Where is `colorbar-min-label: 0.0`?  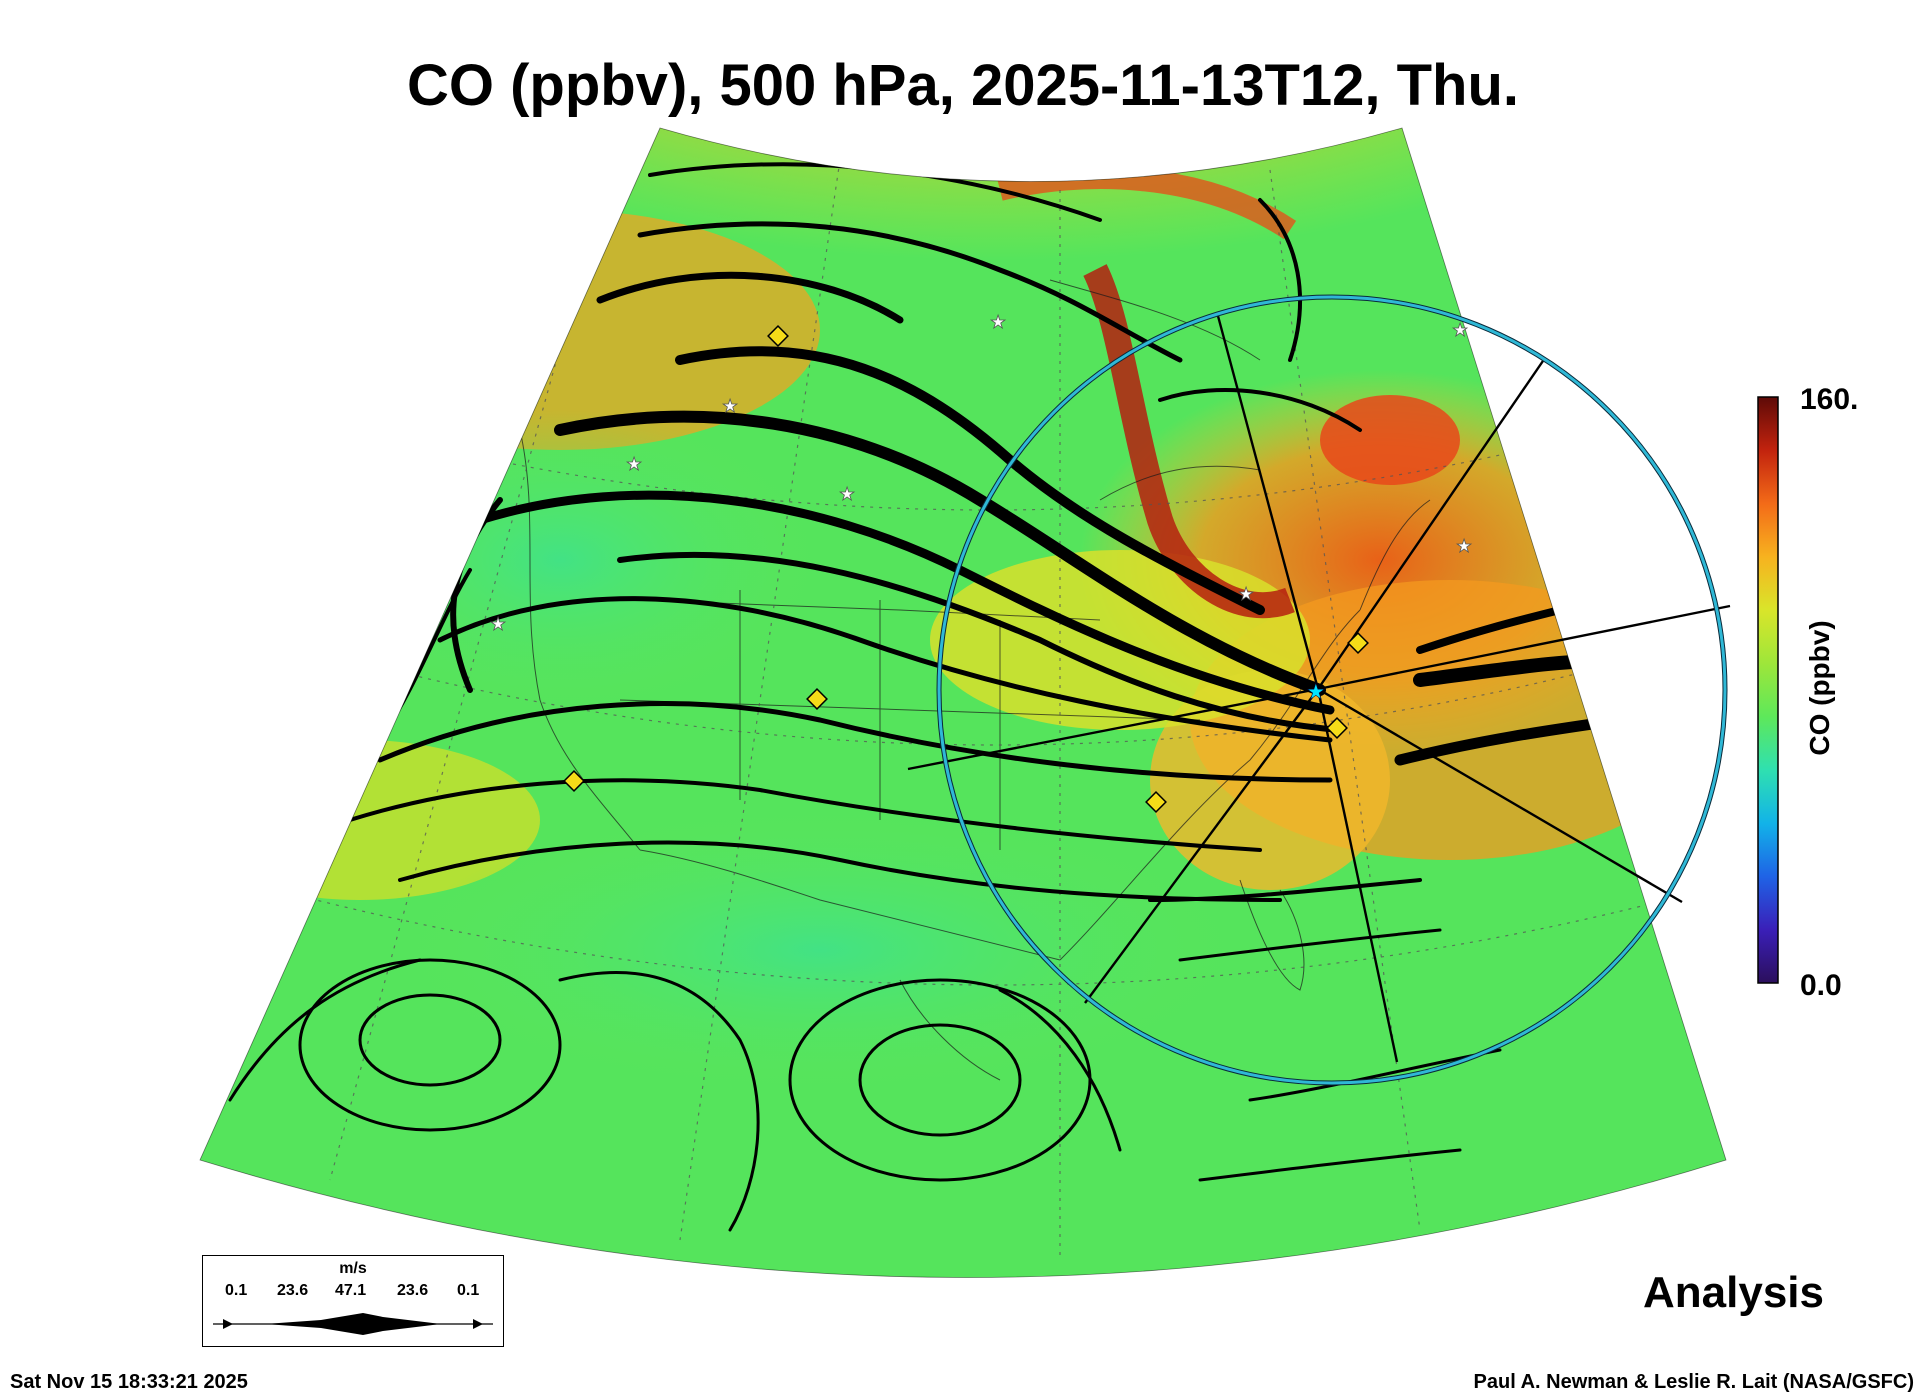 colorbar-min-label: 0.0 is located at coordinates (1821, 985).